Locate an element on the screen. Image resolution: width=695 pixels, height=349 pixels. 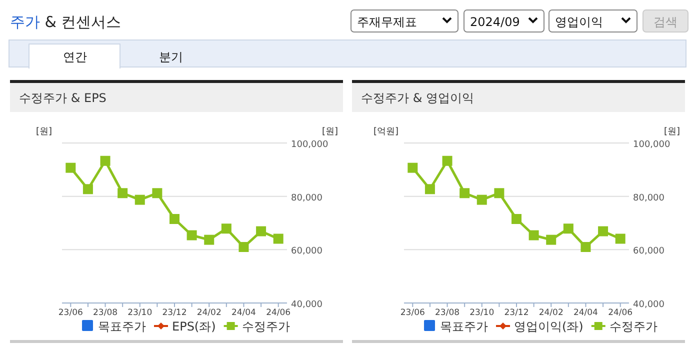
text: 주가 & 컨센서스 is located at coordinates (66, 22).